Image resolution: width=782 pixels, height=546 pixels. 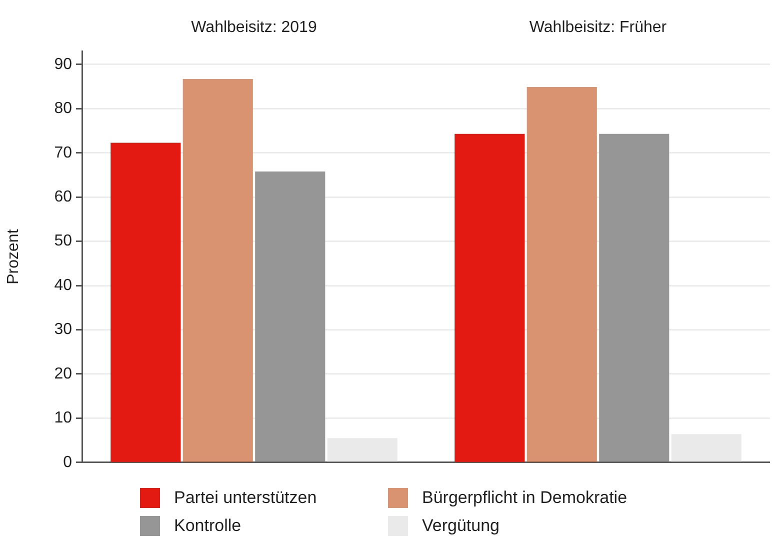 What do you see at coordinates (245, 498) in the screenshot?
I see `legend-label: Partei unterstützen` at bounding box center [245, 498].